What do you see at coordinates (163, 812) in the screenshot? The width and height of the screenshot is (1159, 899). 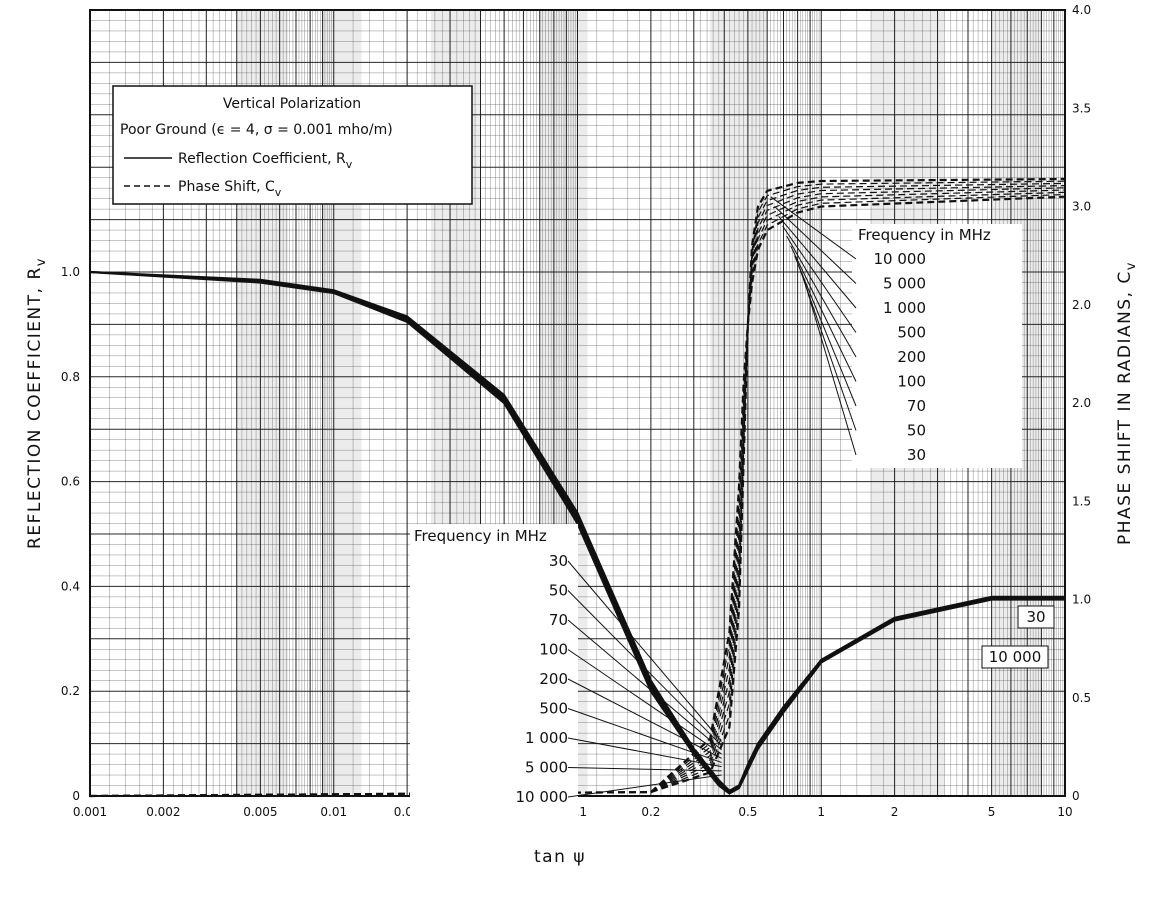 I see `x-tick-label: 0.002` at bounding box center [163, 812].